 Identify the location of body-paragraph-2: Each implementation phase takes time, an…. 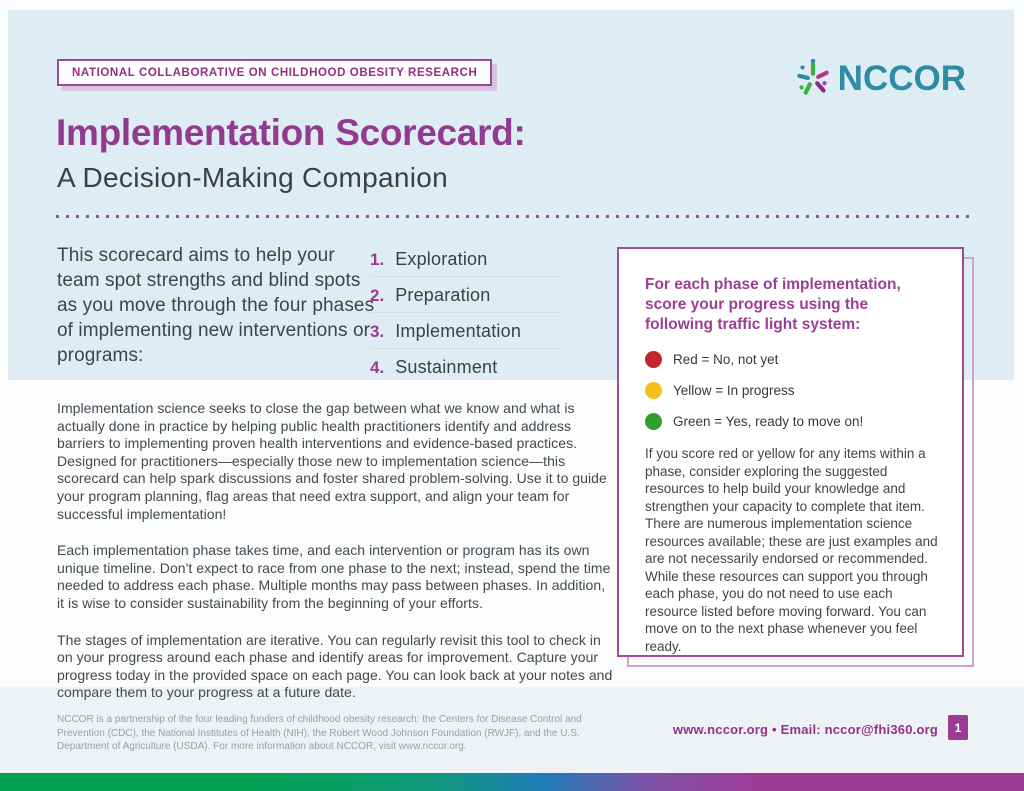
(334, 576).